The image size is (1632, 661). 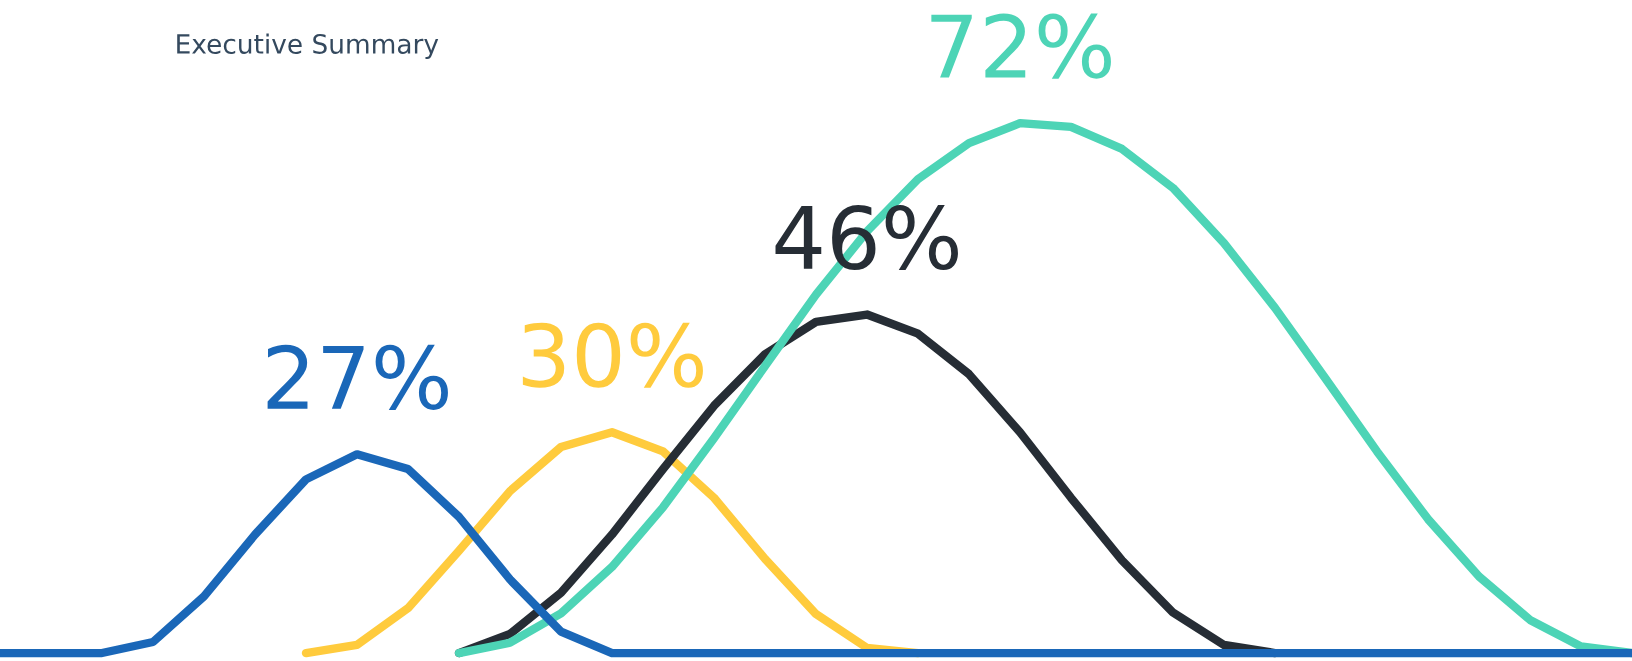 I want to click on data-label: 27%, so click(x=357, y=377).